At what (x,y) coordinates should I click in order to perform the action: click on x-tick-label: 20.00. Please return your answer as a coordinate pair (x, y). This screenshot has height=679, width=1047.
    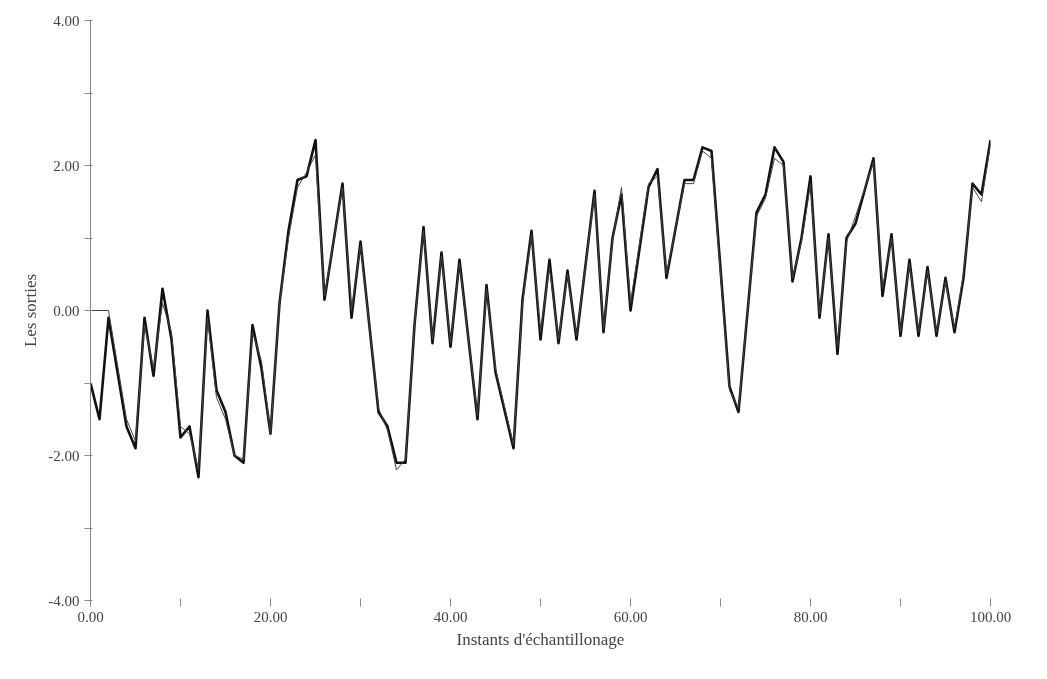
    Looking at the image, I should click on (270, 616).